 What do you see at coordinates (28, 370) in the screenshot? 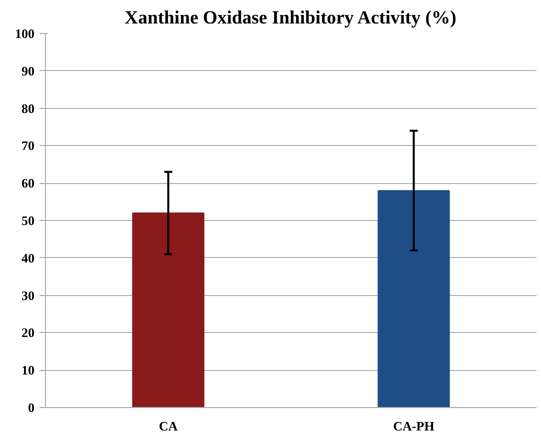
I see `y-tick-label: 10` at bounding box center [28, 370].